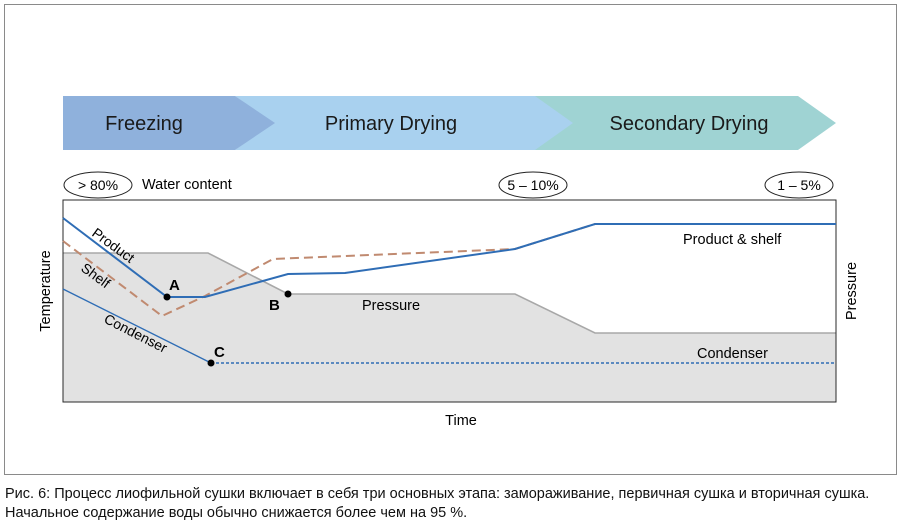 This screenshot has height=525, width=901. What do you see at coordinates (461, 421) in the screenshot?
I see `axis-bottom-title: Time` at bounding box center [461, 421].